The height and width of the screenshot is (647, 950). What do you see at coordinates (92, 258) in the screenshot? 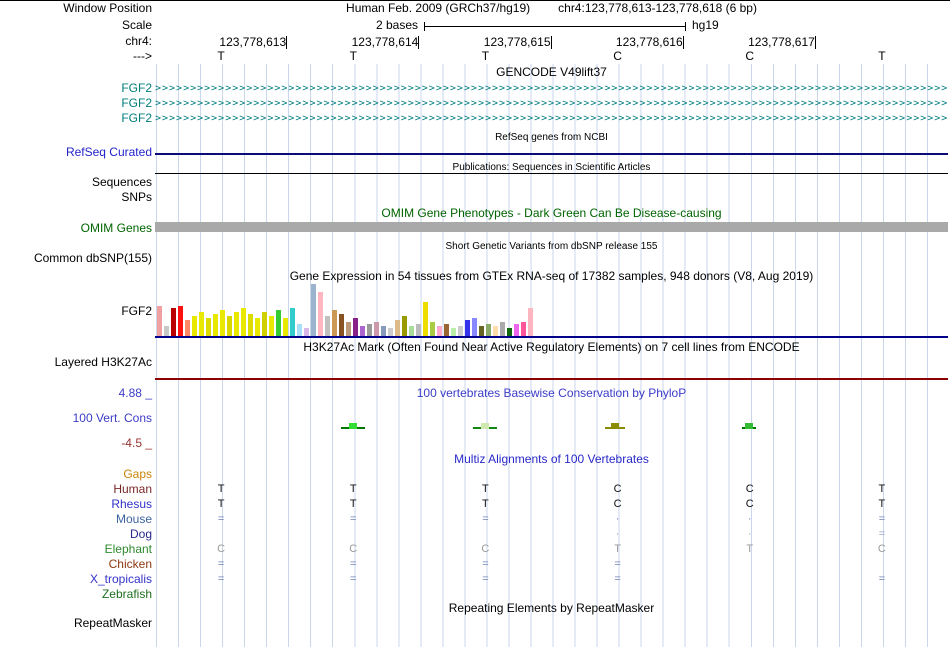
I see `track-label-common-dbsnp: Common dbSNP(155)` at bounding box center [92, 258].